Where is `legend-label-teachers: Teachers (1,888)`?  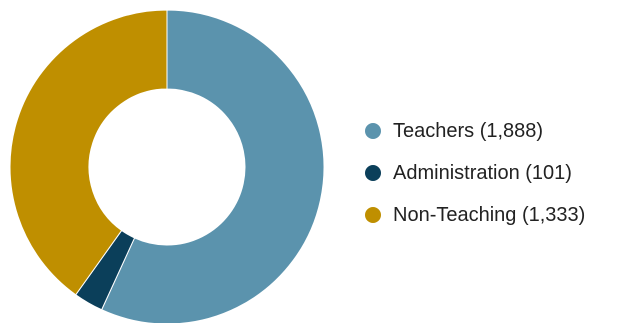
legend-label-teachers: Teachers (1,888) is located at coordinates (468, 130).